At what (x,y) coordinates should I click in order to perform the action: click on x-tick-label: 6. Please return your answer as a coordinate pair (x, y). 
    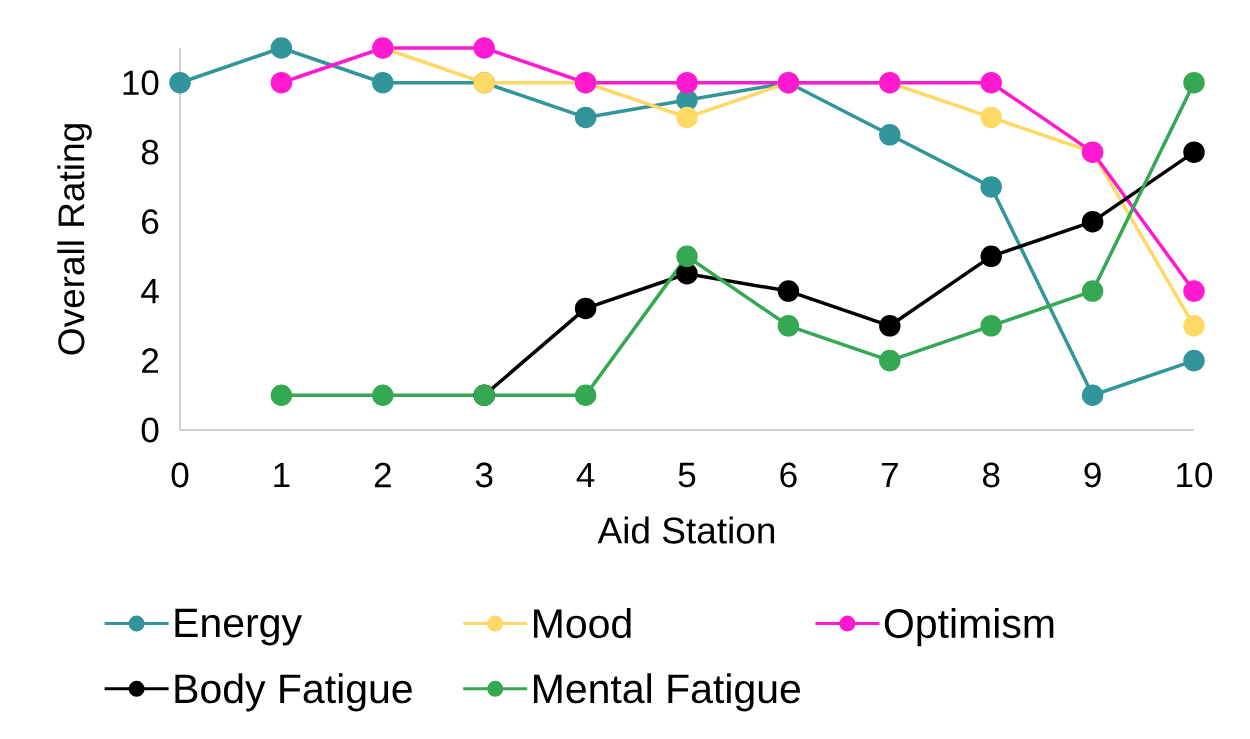
    Looking at the image, I should click on (788, 475).